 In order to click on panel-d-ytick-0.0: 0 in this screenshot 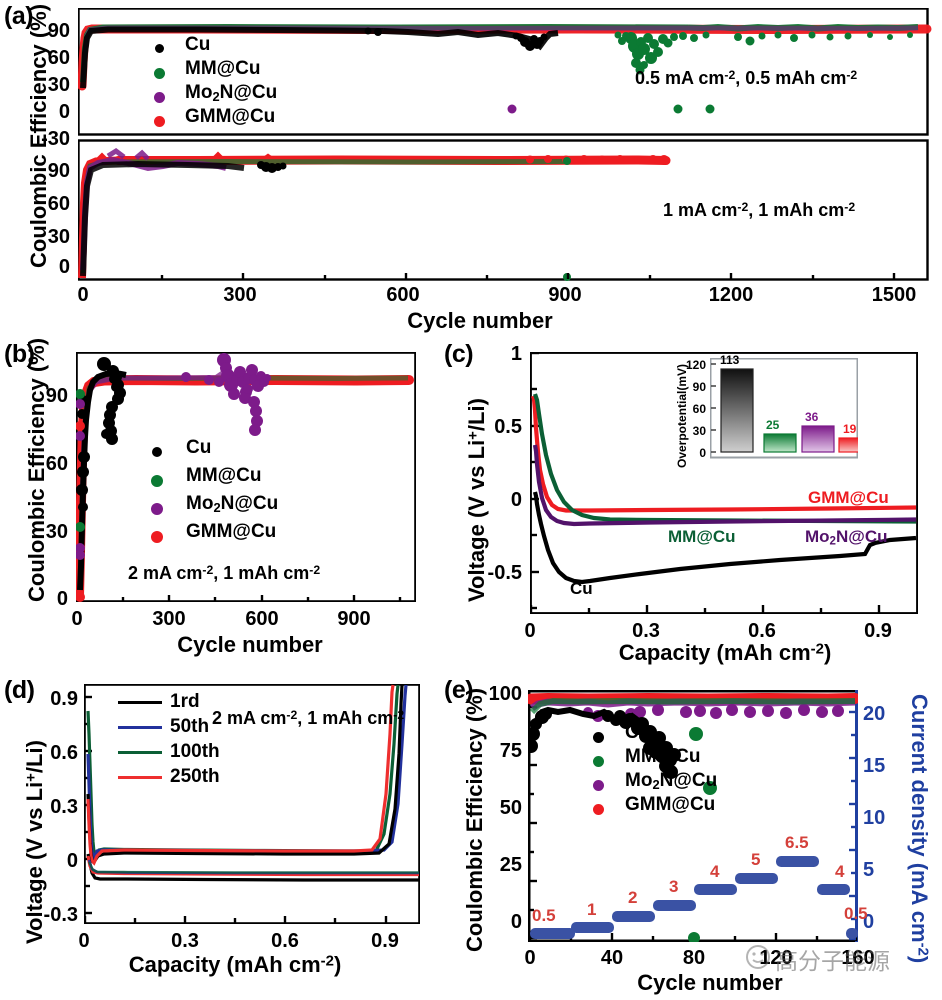, I will do `click(72, 861)`.